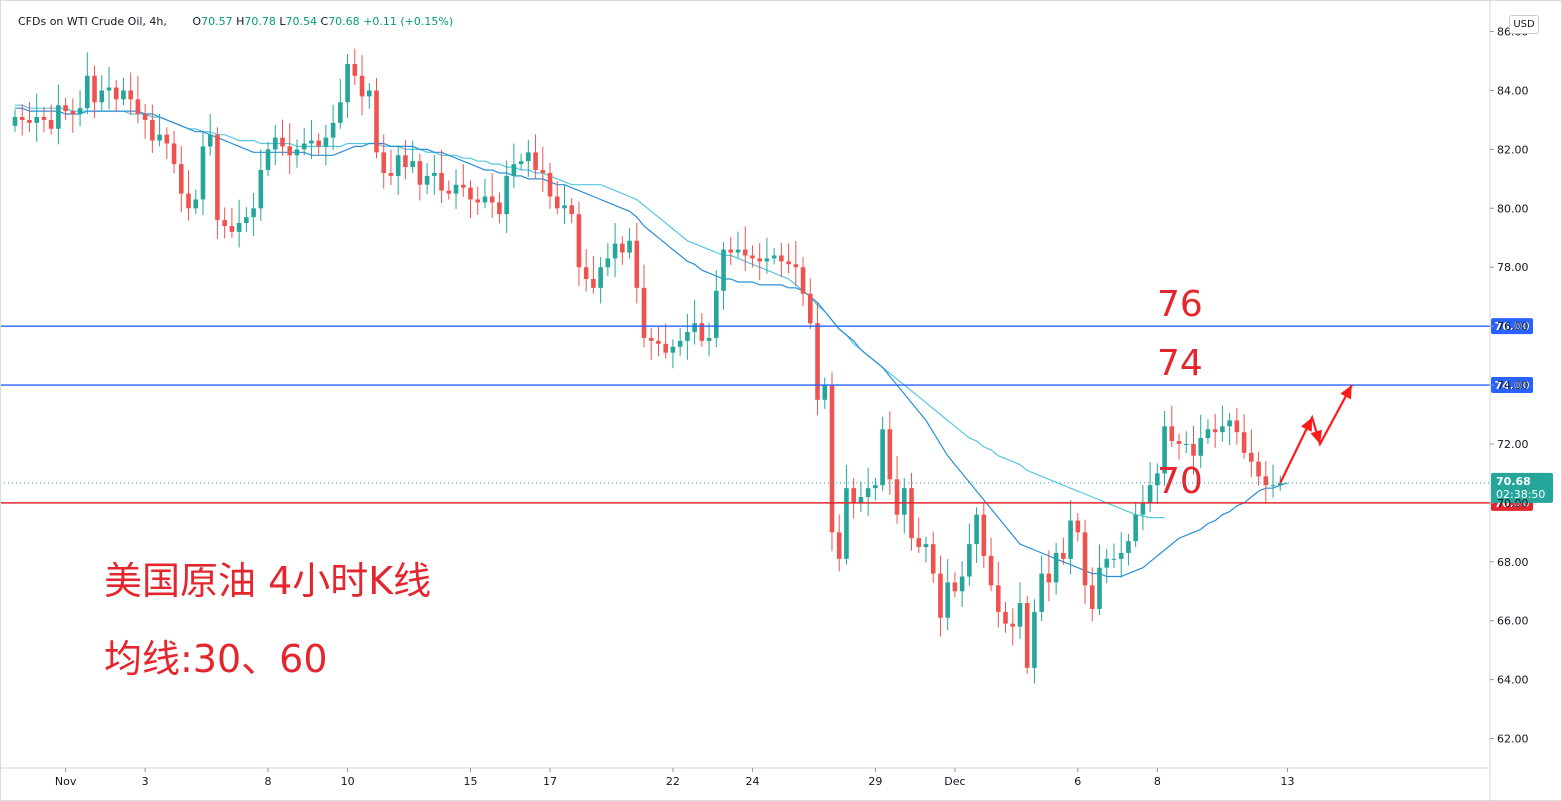 The height and width of the screenshot is (801, 1562). I want to click on y-tick-label: 80.00, so click(1513, 208).